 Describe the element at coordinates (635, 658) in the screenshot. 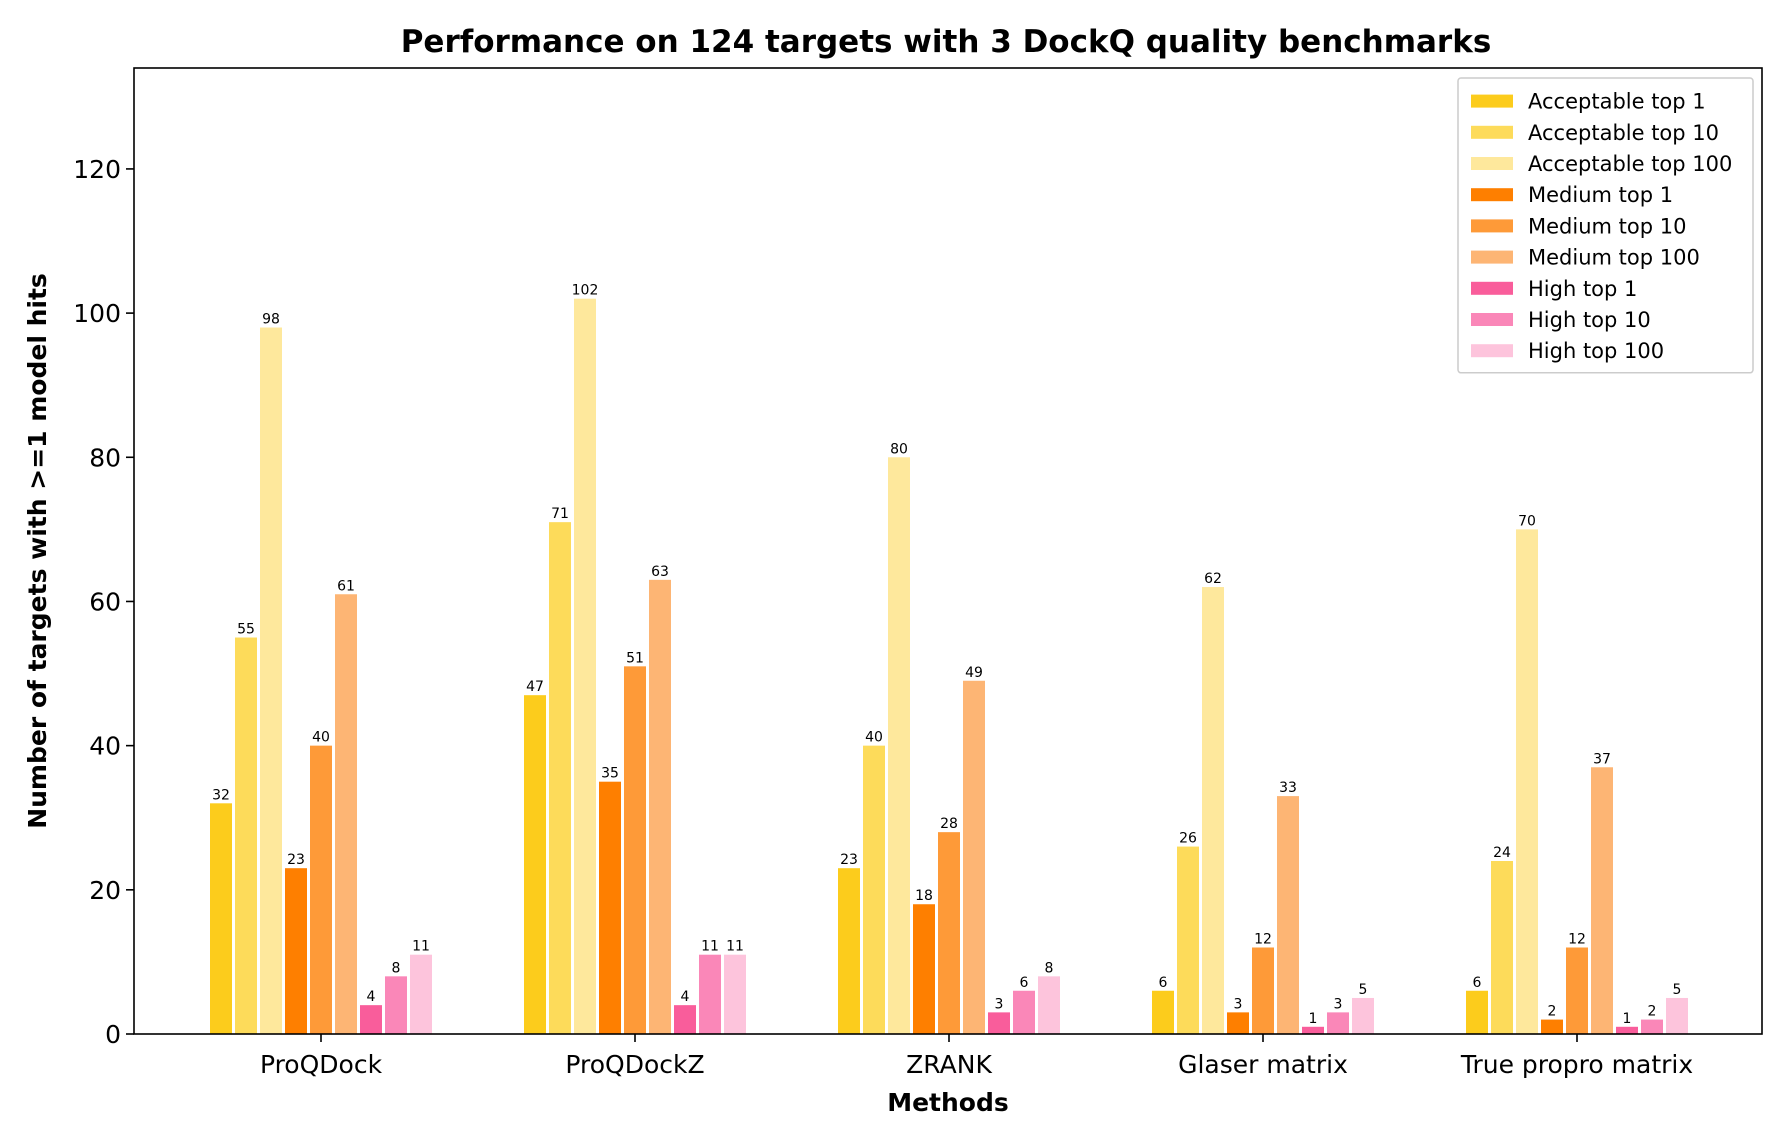

I see `bar-value-label: 51` at that location.